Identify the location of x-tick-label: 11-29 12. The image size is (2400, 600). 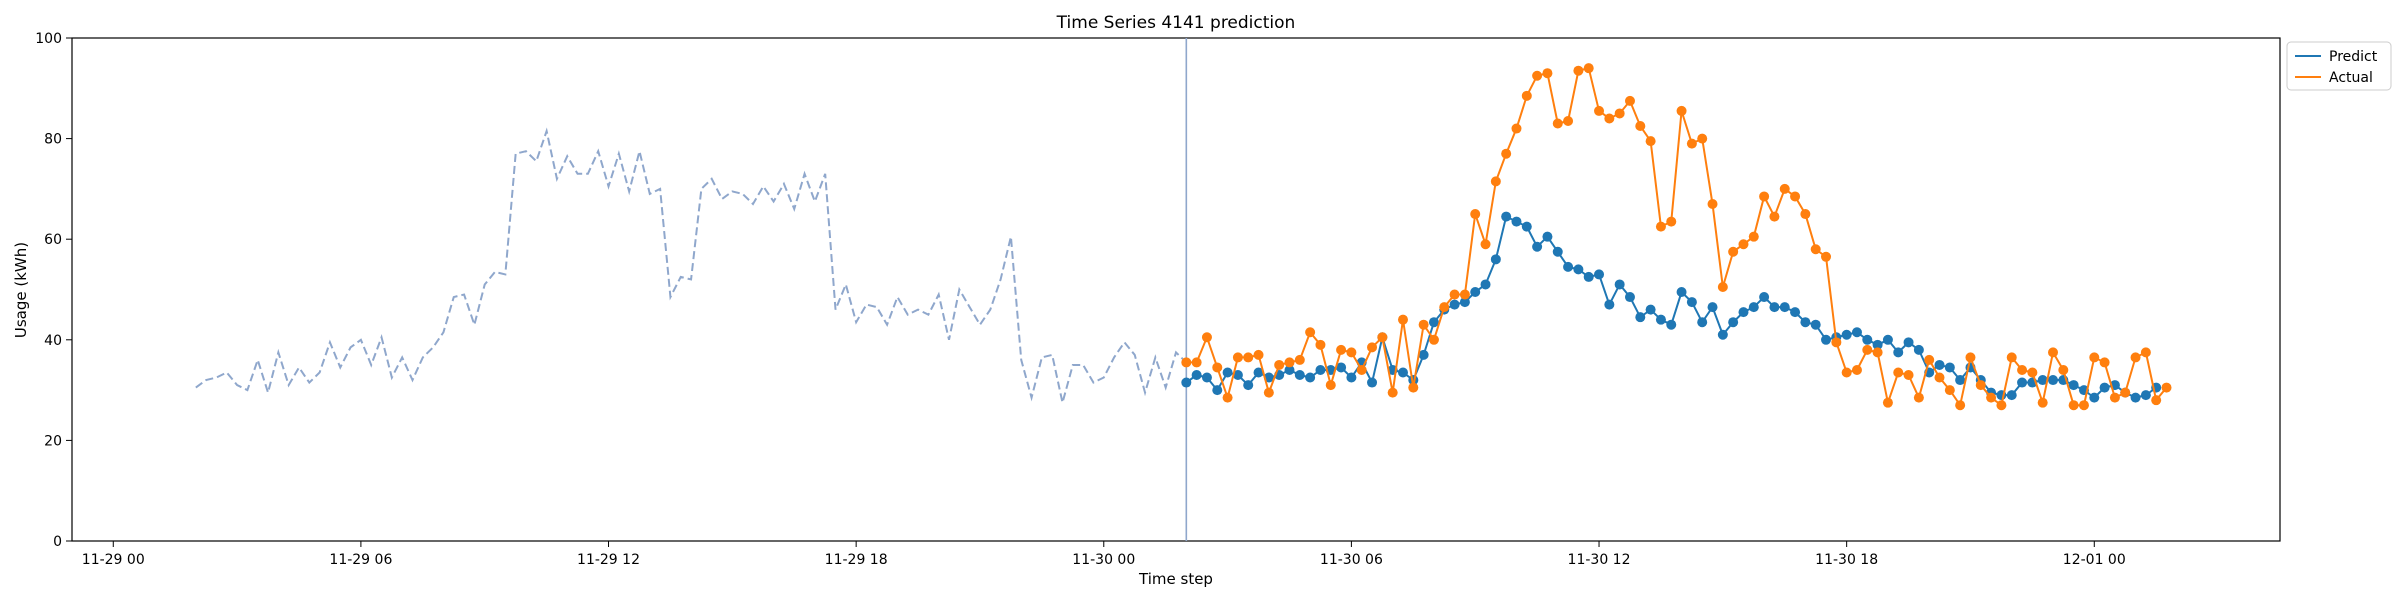
(608, 560).